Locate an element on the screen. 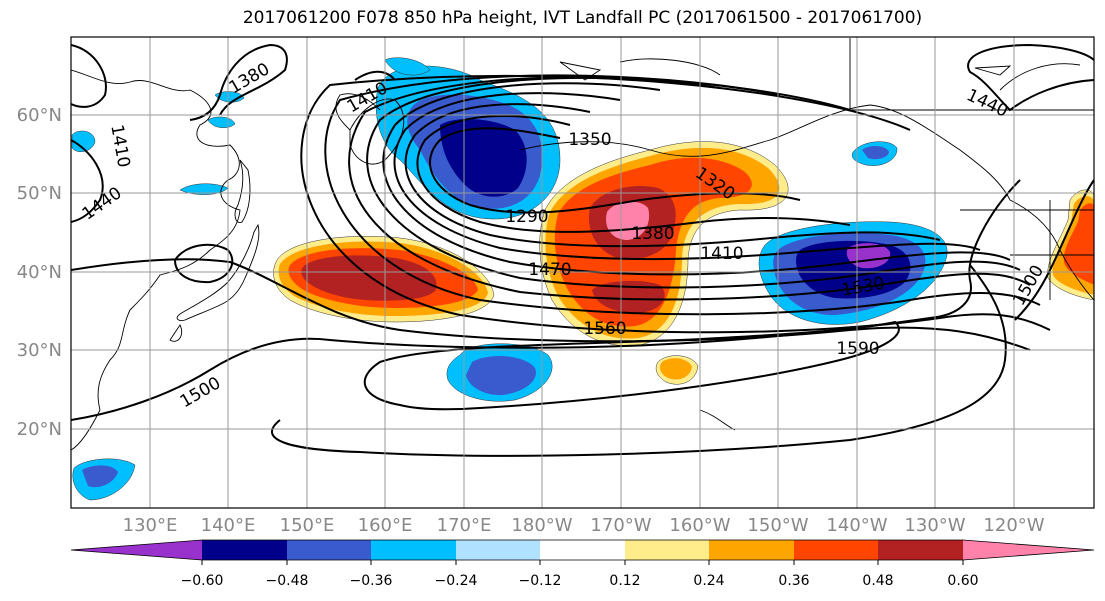  lon-label: 160°E is located at coordinates (385, 525).